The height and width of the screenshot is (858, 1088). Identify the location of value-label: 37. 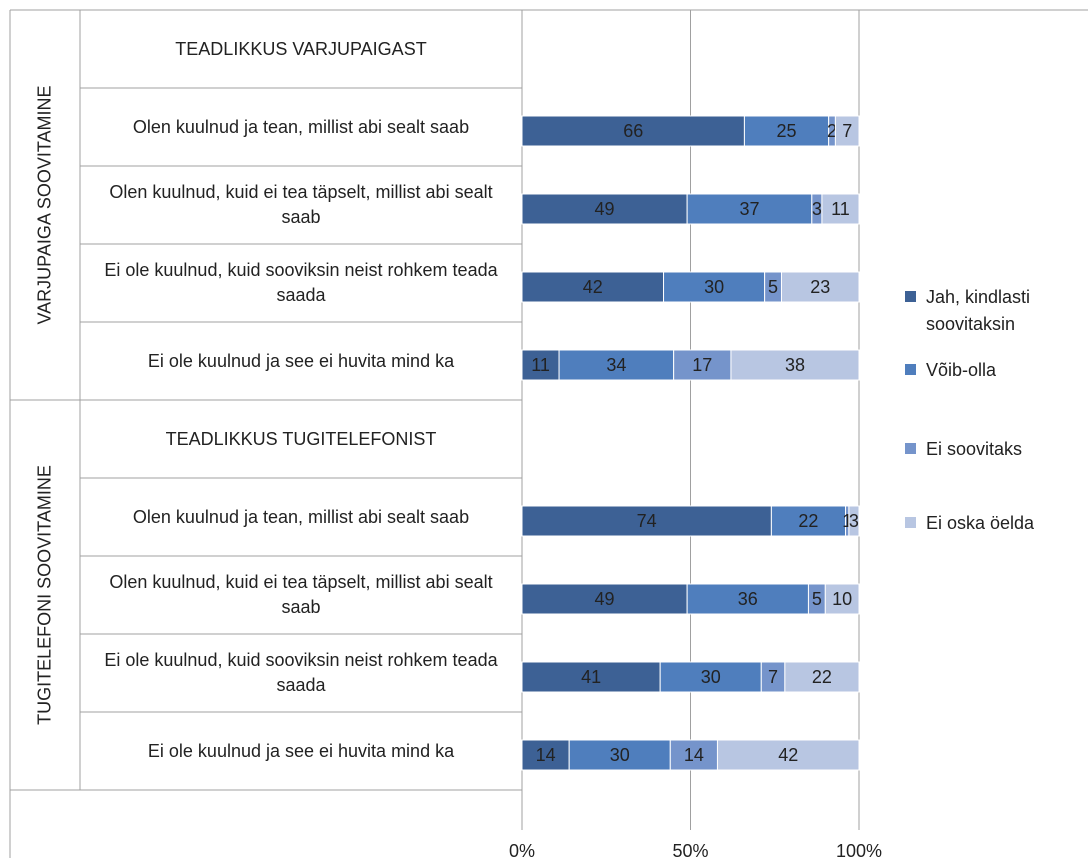
(749, 209).